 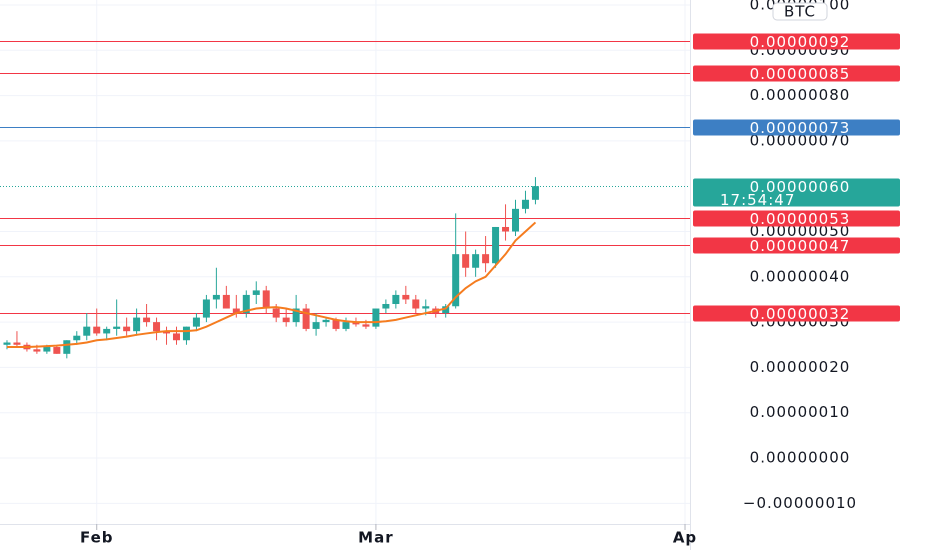 I want to click on x-tick-label: Ap, so click(x=685, y=538).